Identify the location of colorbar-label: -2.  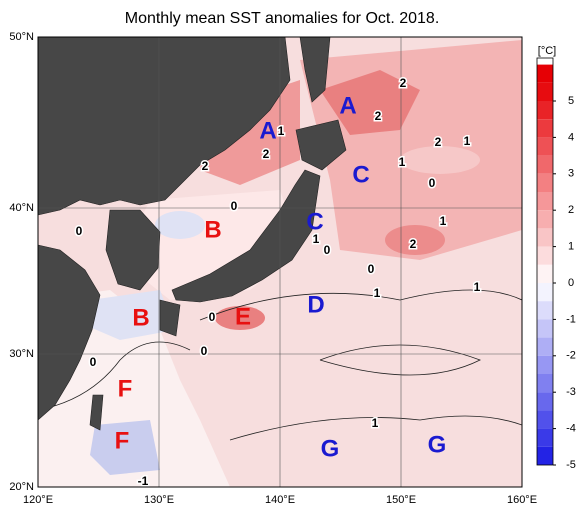
(571, 356).